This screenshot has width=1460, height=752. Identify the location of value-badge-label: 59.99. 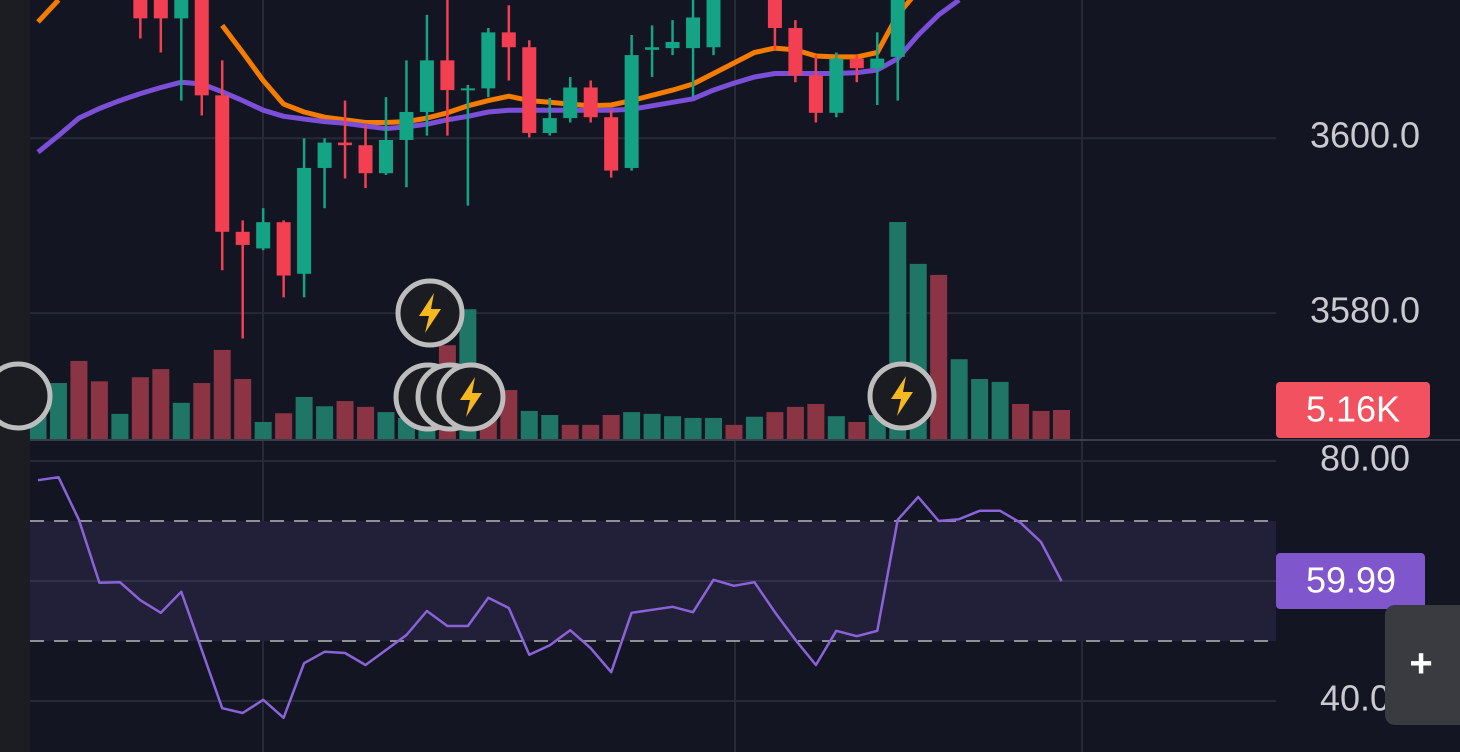
(1351, 580).